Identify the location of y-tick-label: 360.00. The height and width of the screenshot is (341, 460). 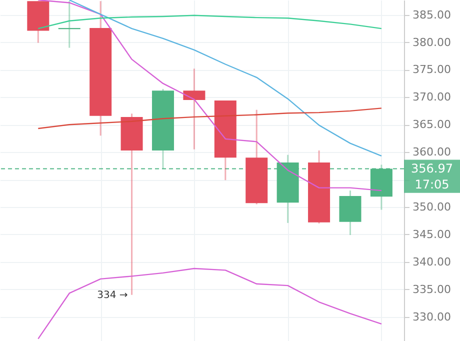
(431, 152).